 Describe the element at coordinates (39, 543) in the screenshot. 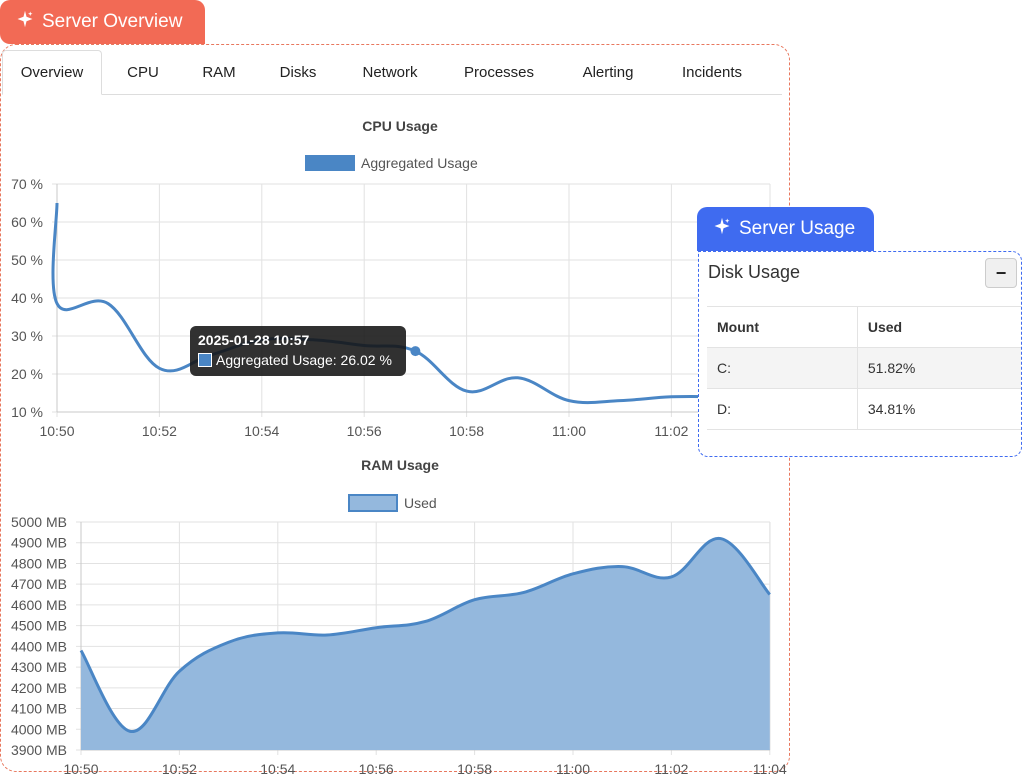

I see `y-tick-label: 4900 MB` at that location.